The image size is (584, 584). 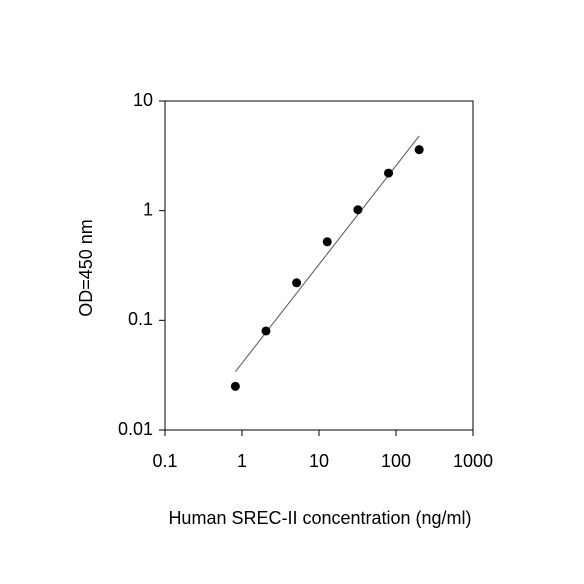 I want to click on y-tick-label: 0.01, so click(x=135, y=429).